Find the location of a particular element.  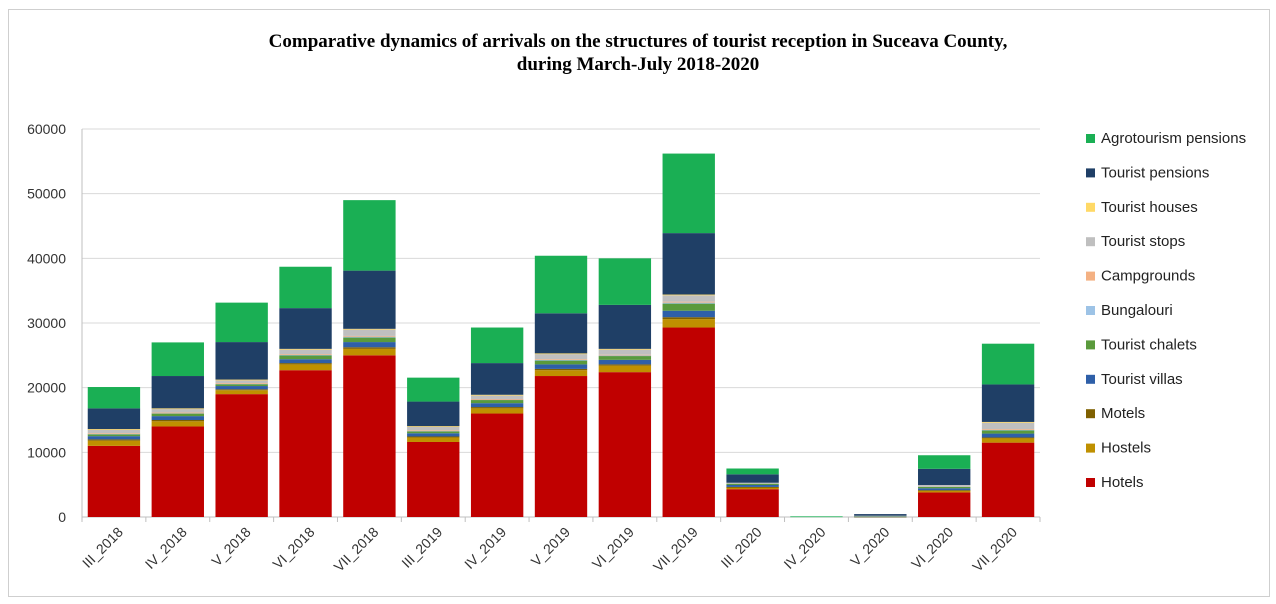

legend-label: Tourist stops is located at coordinates (1143, 241).